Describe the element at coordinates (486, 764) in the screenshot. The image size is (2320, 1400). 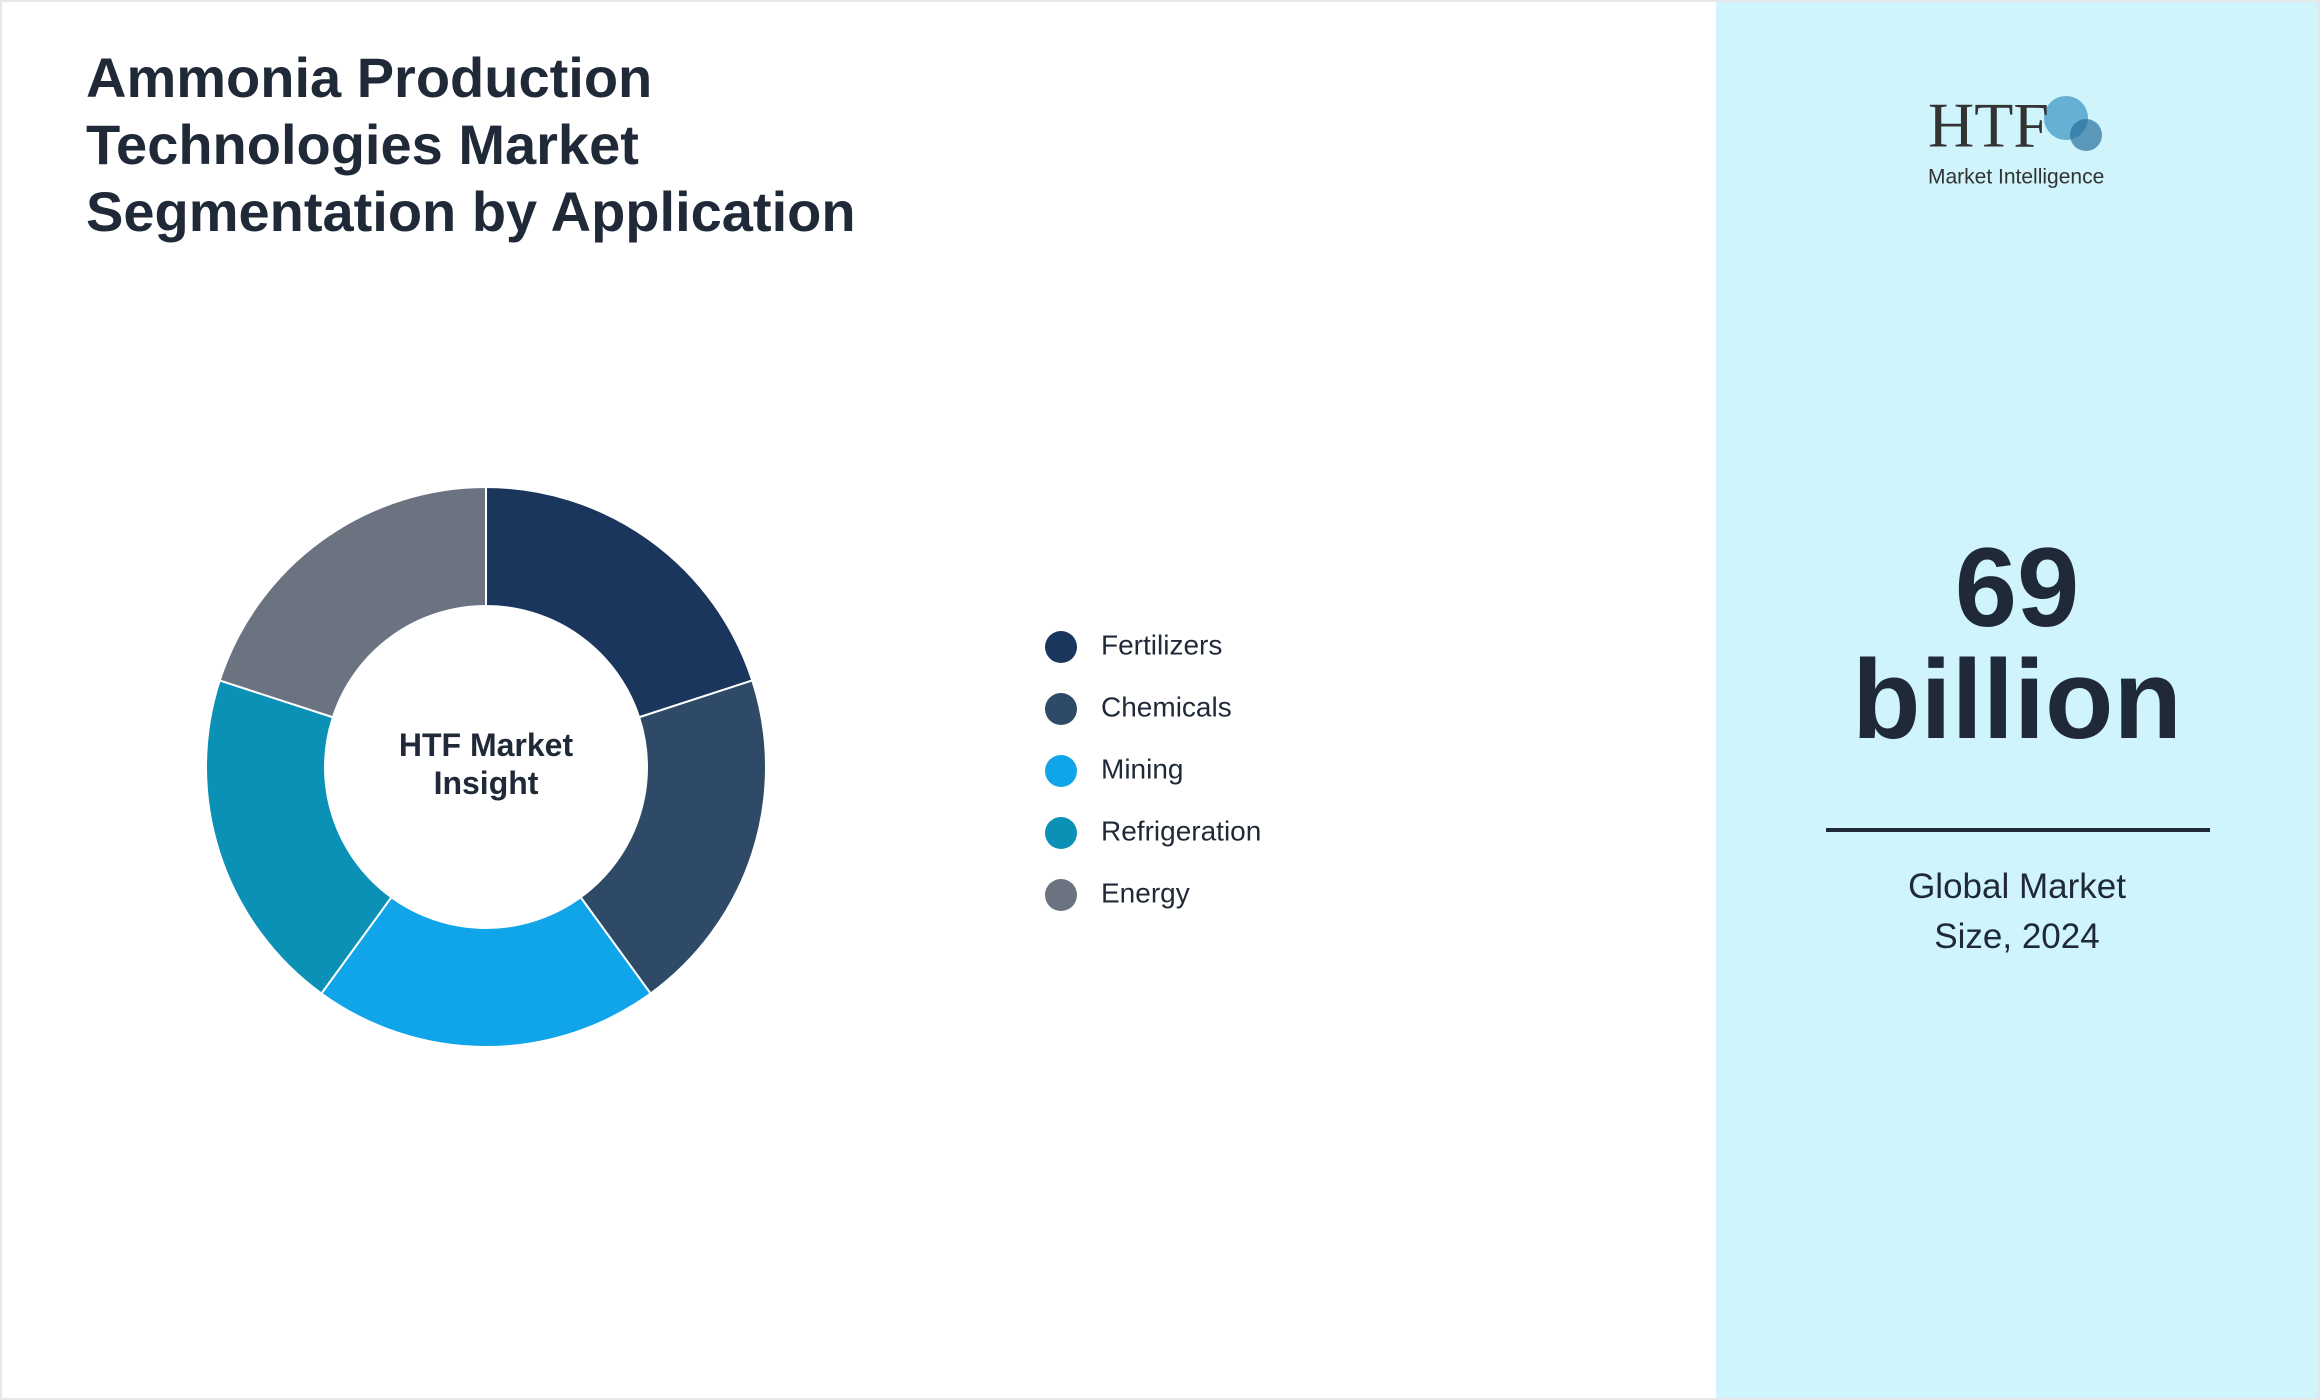
I see `center-label: HTF Market Insight` at that location.